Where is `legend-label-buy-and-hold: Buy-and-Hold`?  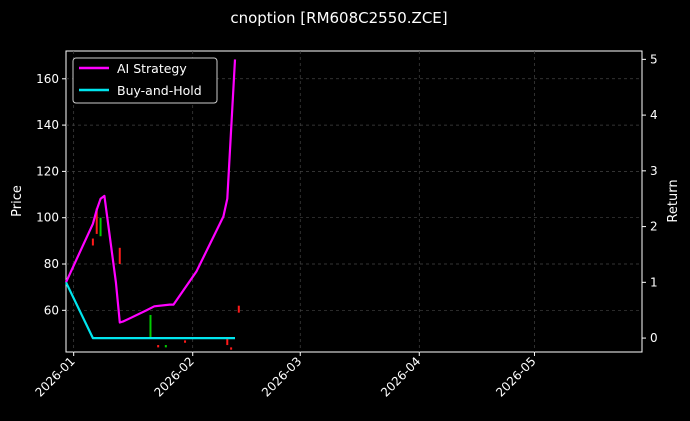
legend-label-buy-and-hold: Buy-and-Hold is located at coordinates (159, 90).